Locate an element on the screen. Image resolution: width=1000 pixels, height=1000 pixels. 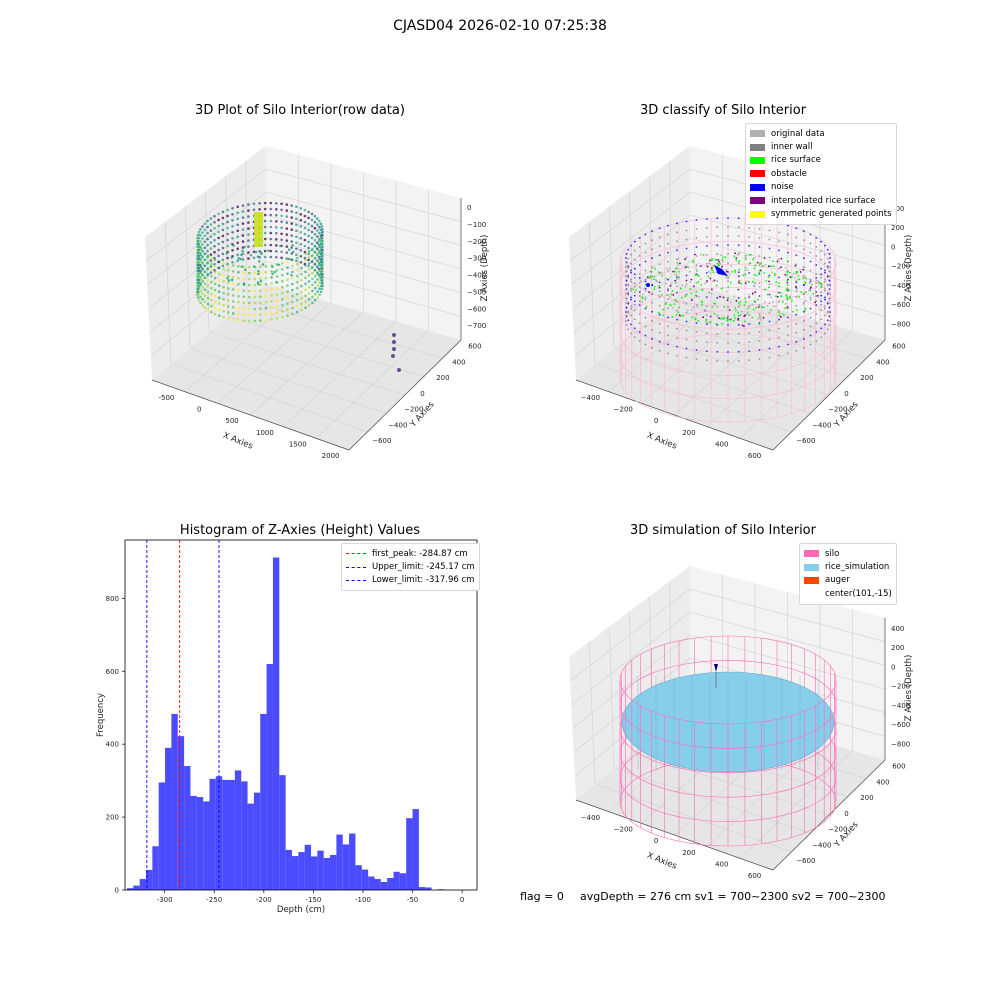
simulation-legend-label: auger is located at coordinates (837, 580).